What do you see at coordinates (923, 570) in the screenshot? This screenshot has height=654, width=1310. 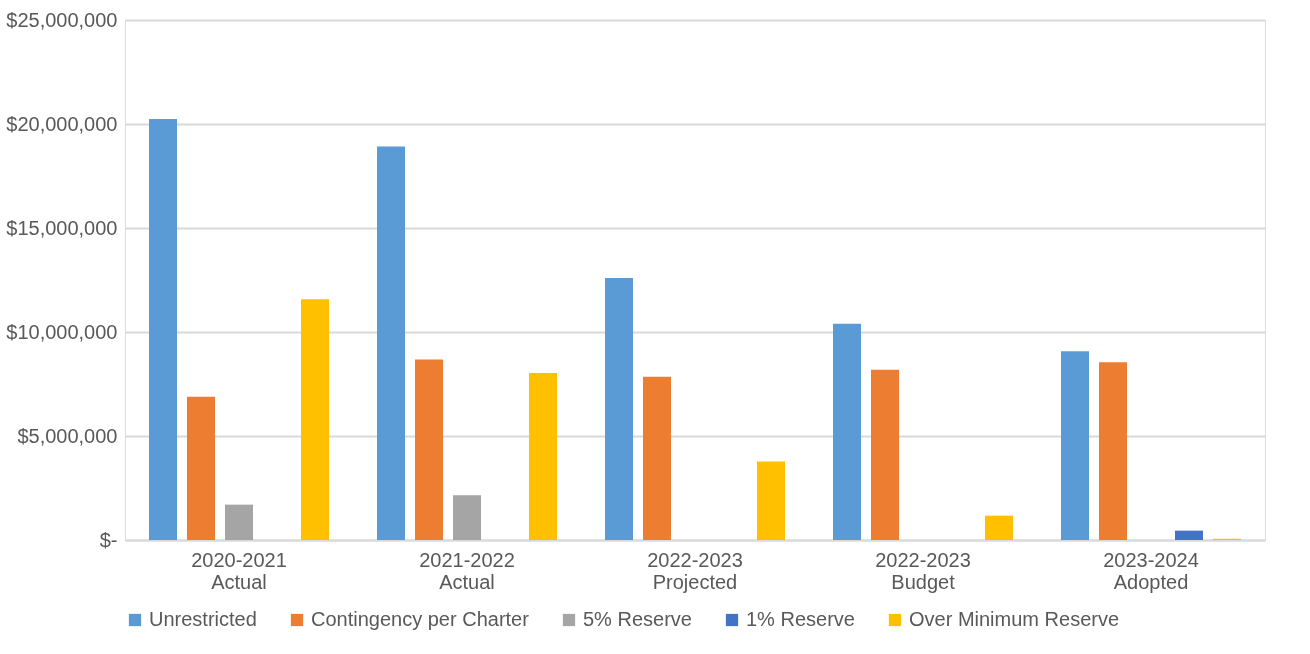 I see `x-tick-label: 2022-2023 Budget` at bounding box center [923, 570].